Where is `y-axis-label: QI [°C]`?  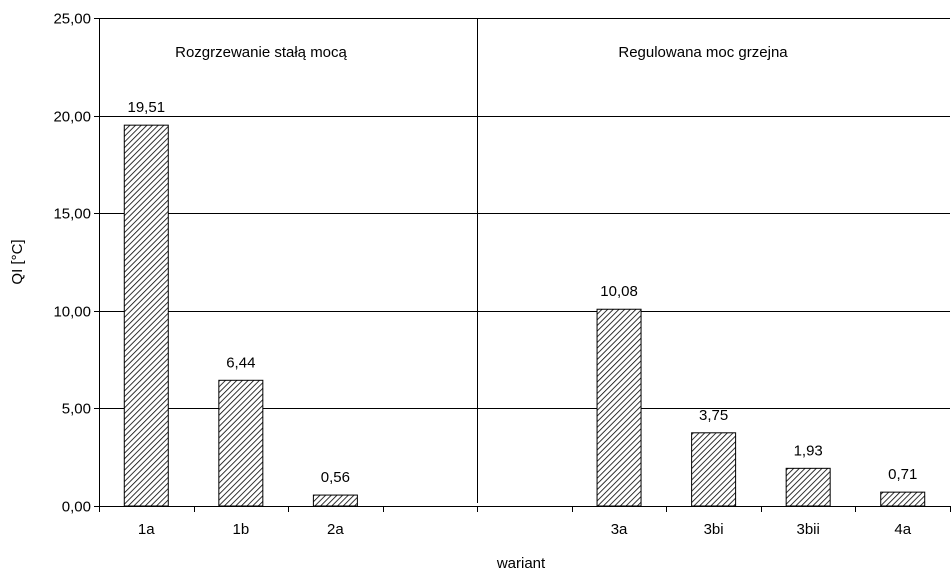 y-axis-label: QI [°C] is located at coordinates (17, 261).